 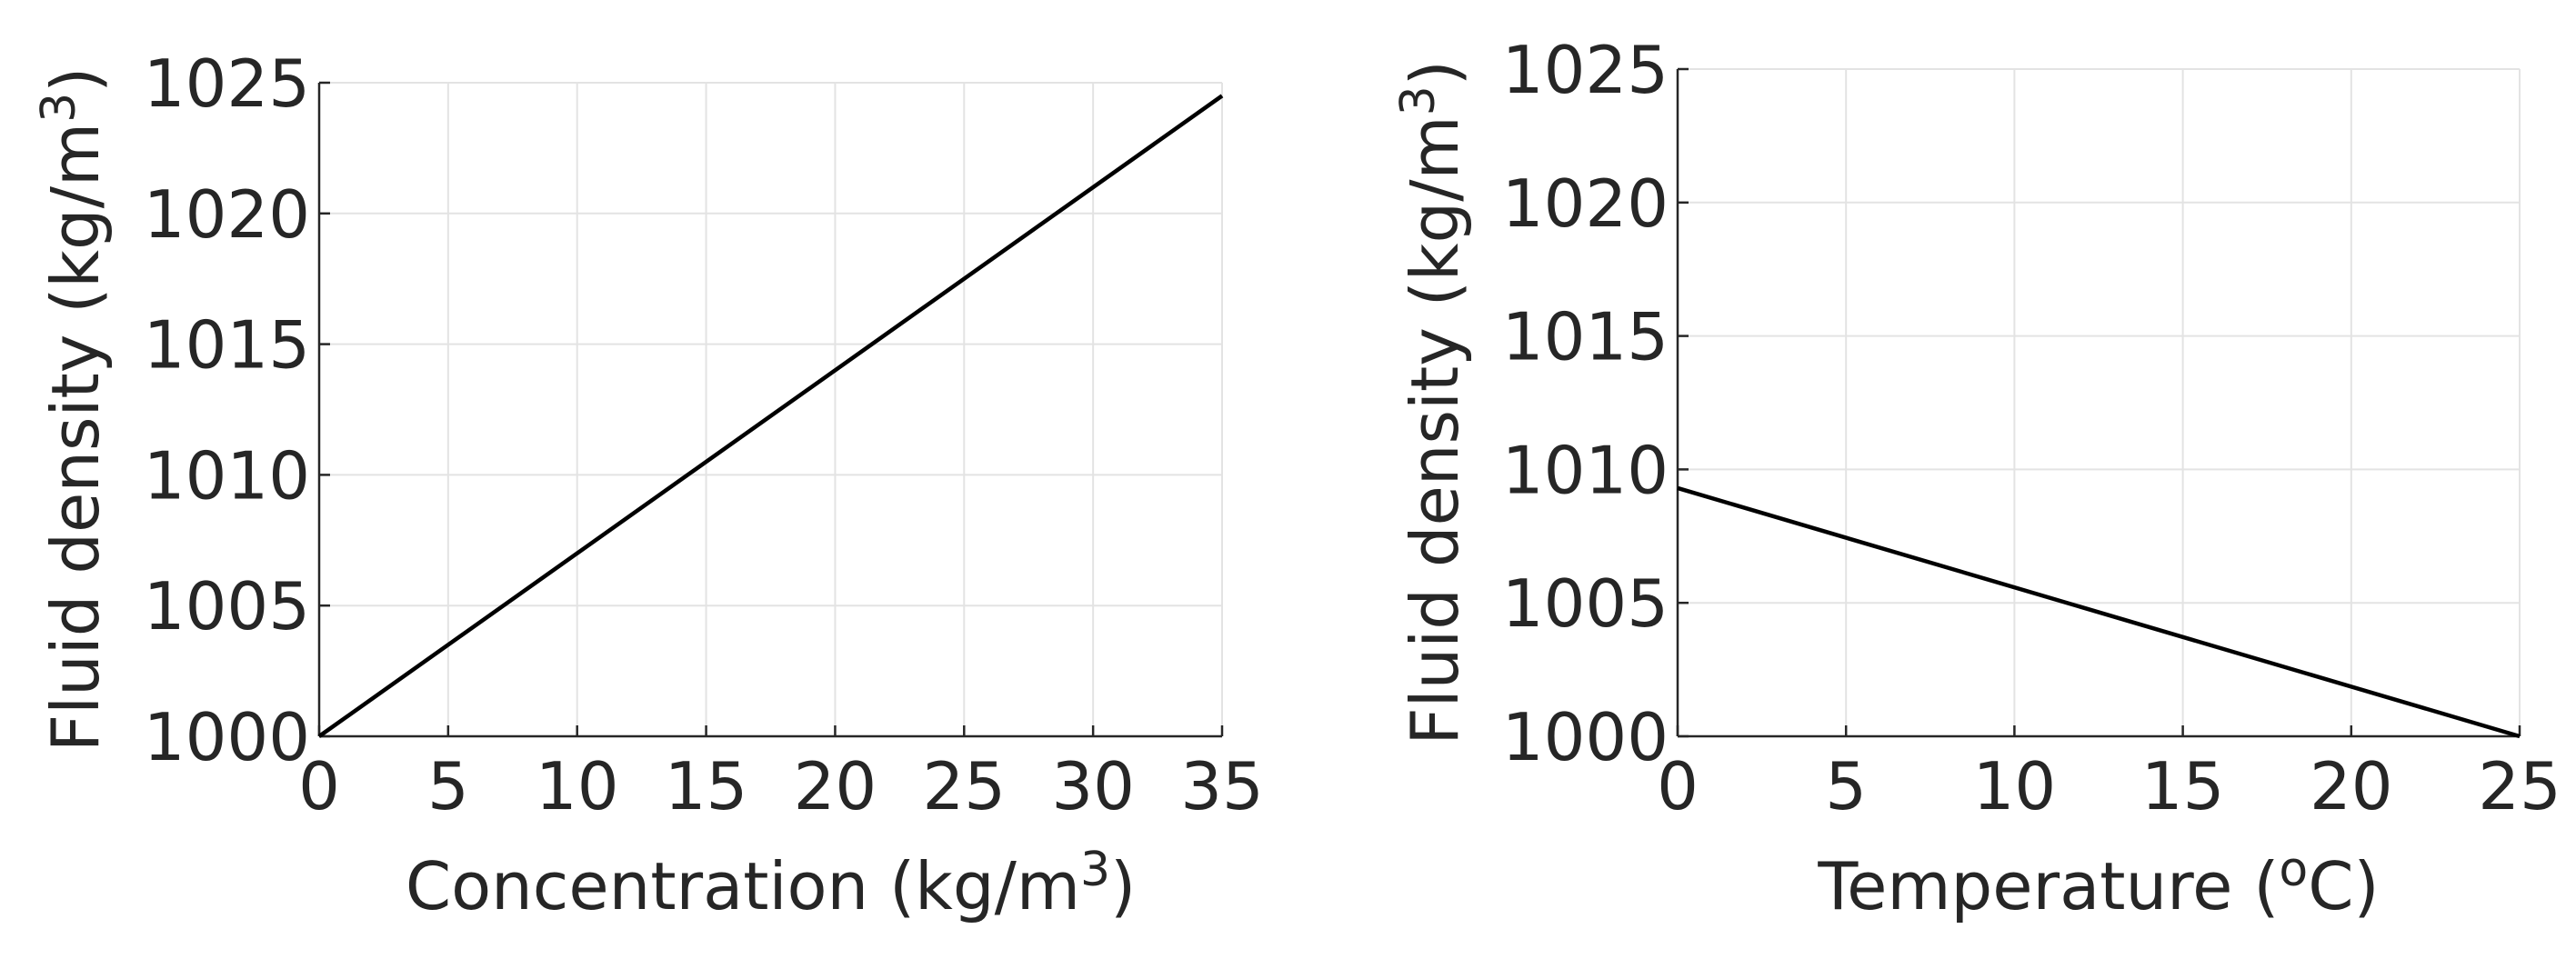 What do you see at coordinates (743, 886) in the screenshot?
I see `x-axis-label-text: Concentration (kg/m` at bounding box center [743, 886].